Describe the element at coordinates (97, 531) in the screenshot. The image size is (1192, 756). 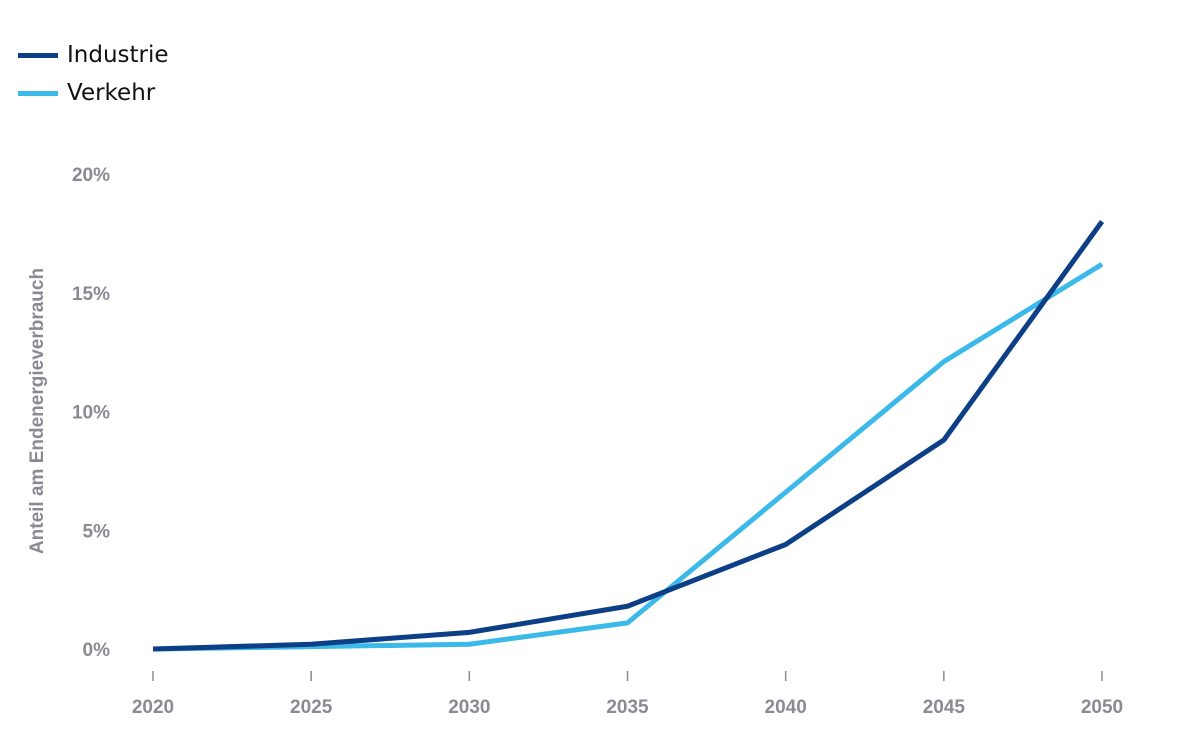
I see `y-tick-label: 5%` at that location.